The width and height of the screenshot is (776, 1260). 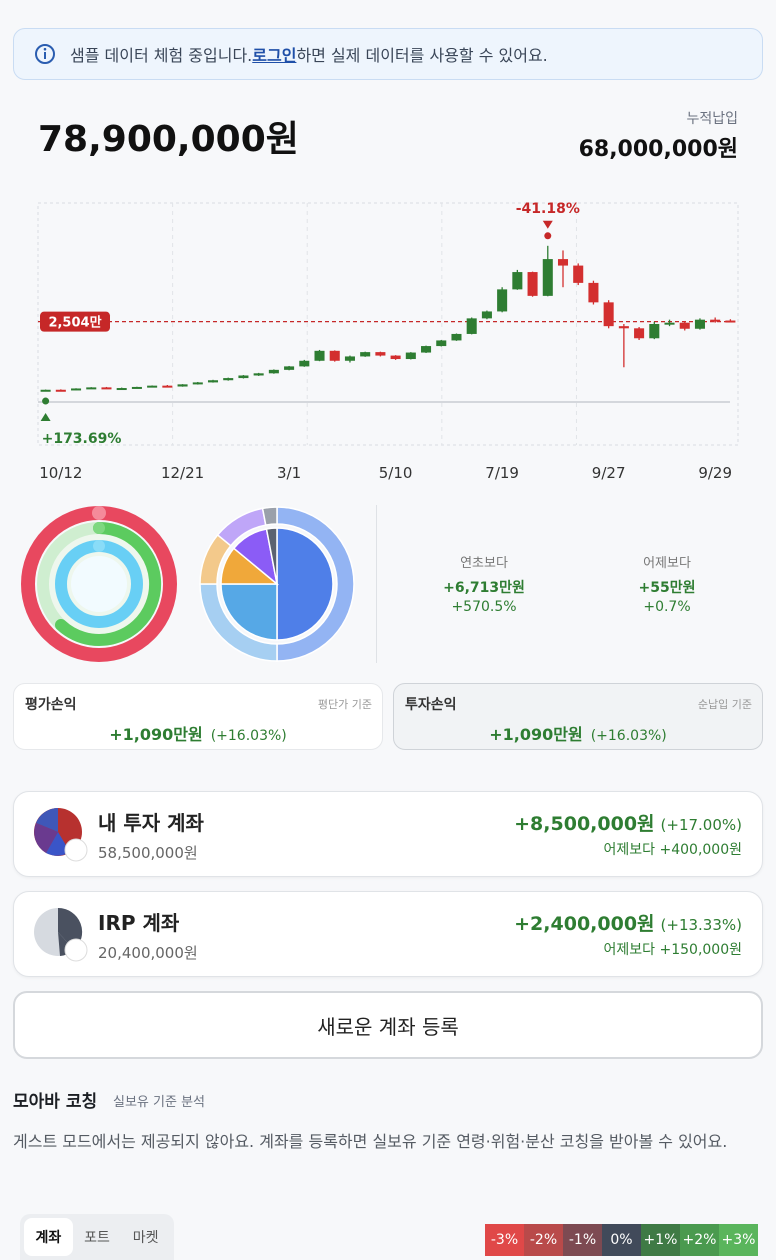 I want to click on stat-label: 연초보다, so click(x=484, y=563).